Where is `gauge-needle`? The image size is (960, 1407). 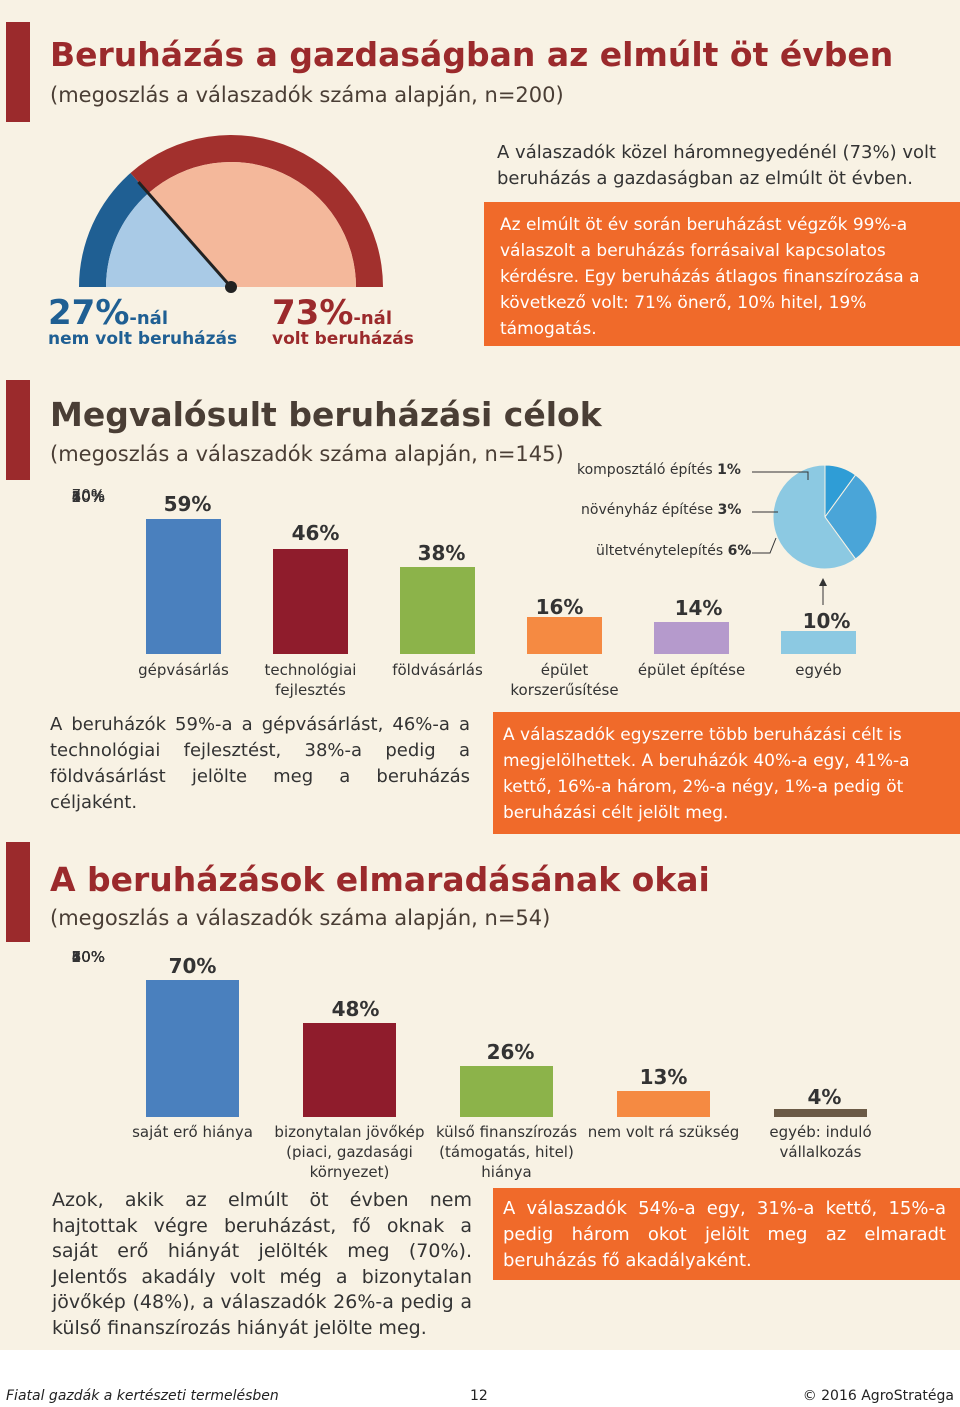
gauge-needle is located at coordinates (187, 236).